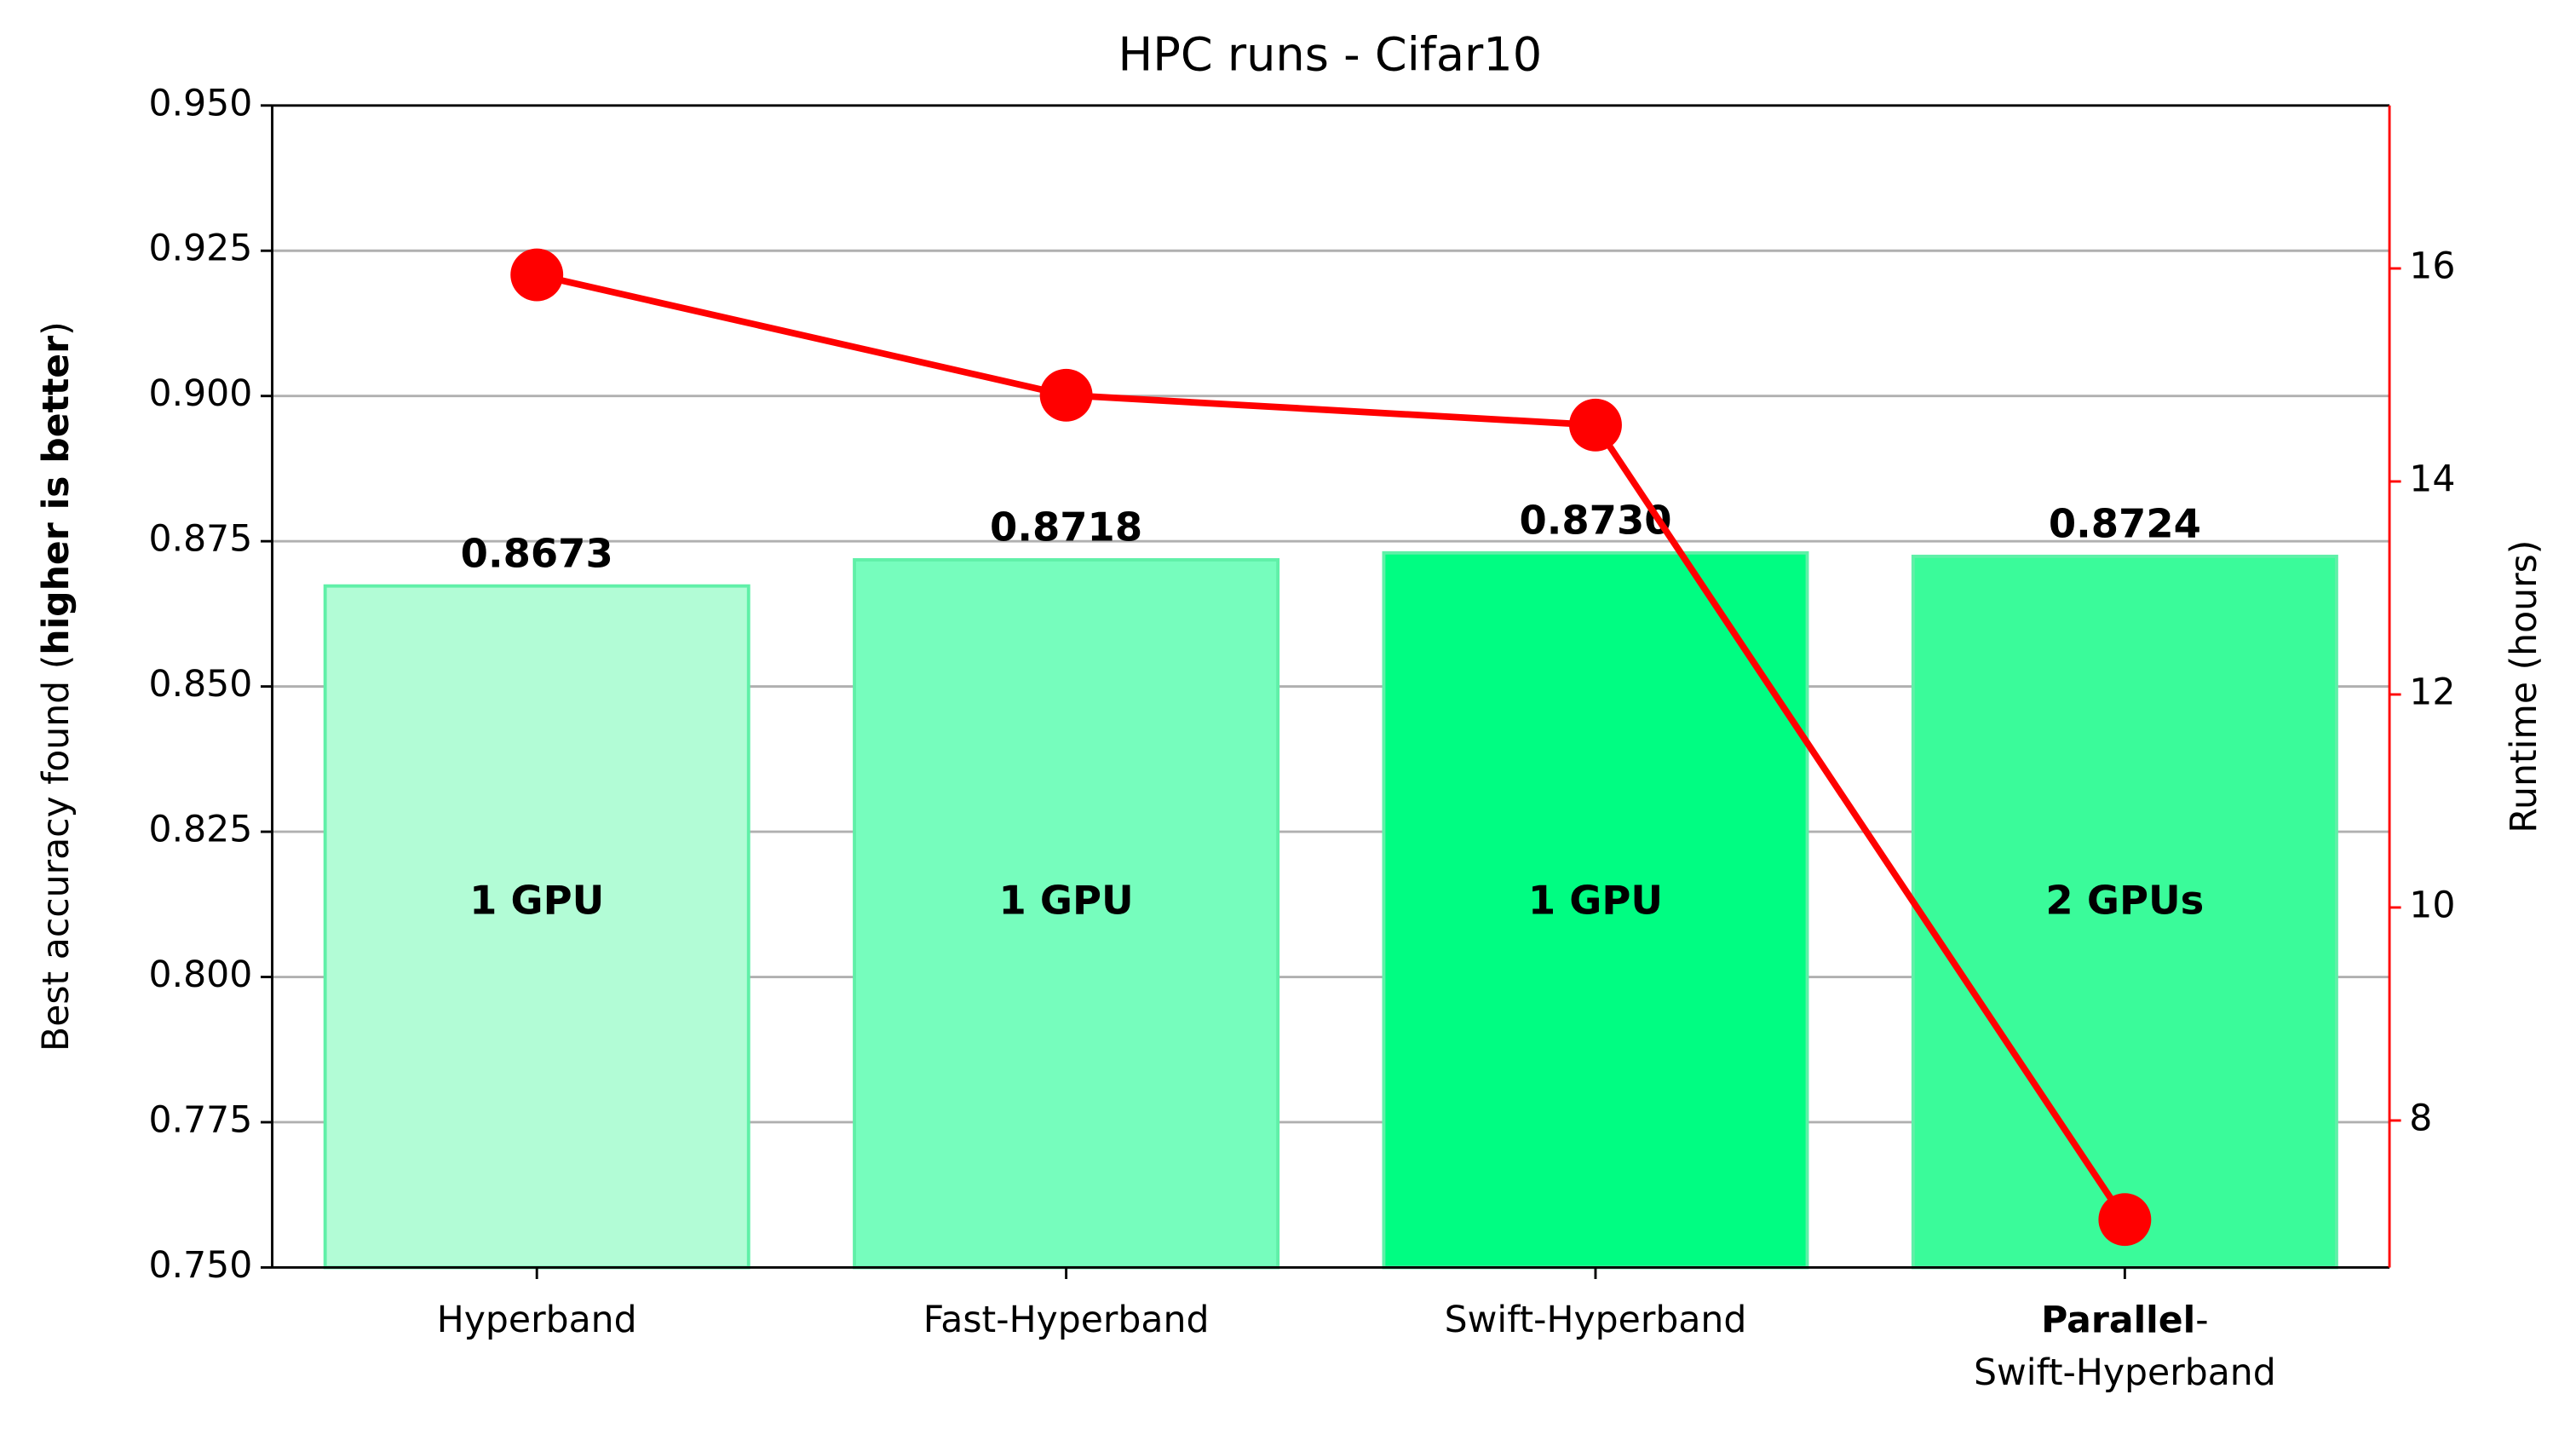 The height and width of the screenshot is (1429, 2576). Describe the element at coordinates (2432, 267) in the screenshot. I see `y2-tick-label: 16` at that location.